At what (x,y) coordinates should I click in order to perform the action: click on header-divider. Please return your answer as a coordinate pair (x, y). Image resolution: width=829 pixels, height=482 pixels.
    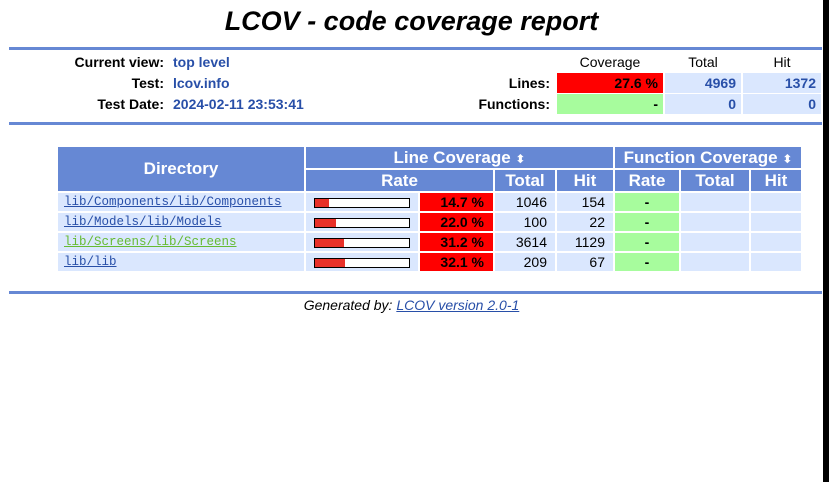
    Looking at the image, I should click on (415, 123).